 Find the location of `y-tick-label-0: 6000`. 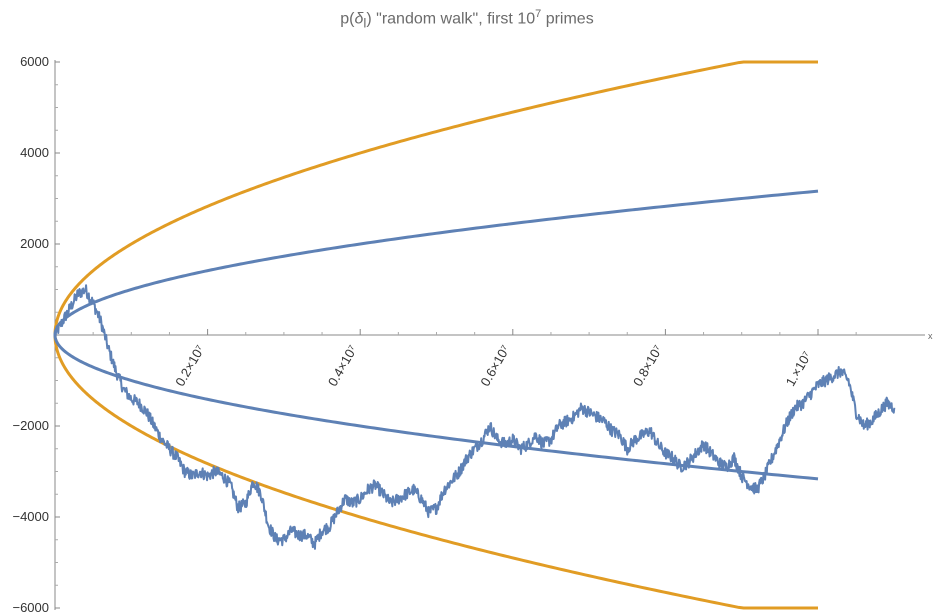

y-tick-label-0: 6000 is located at coordinates (34, 61).